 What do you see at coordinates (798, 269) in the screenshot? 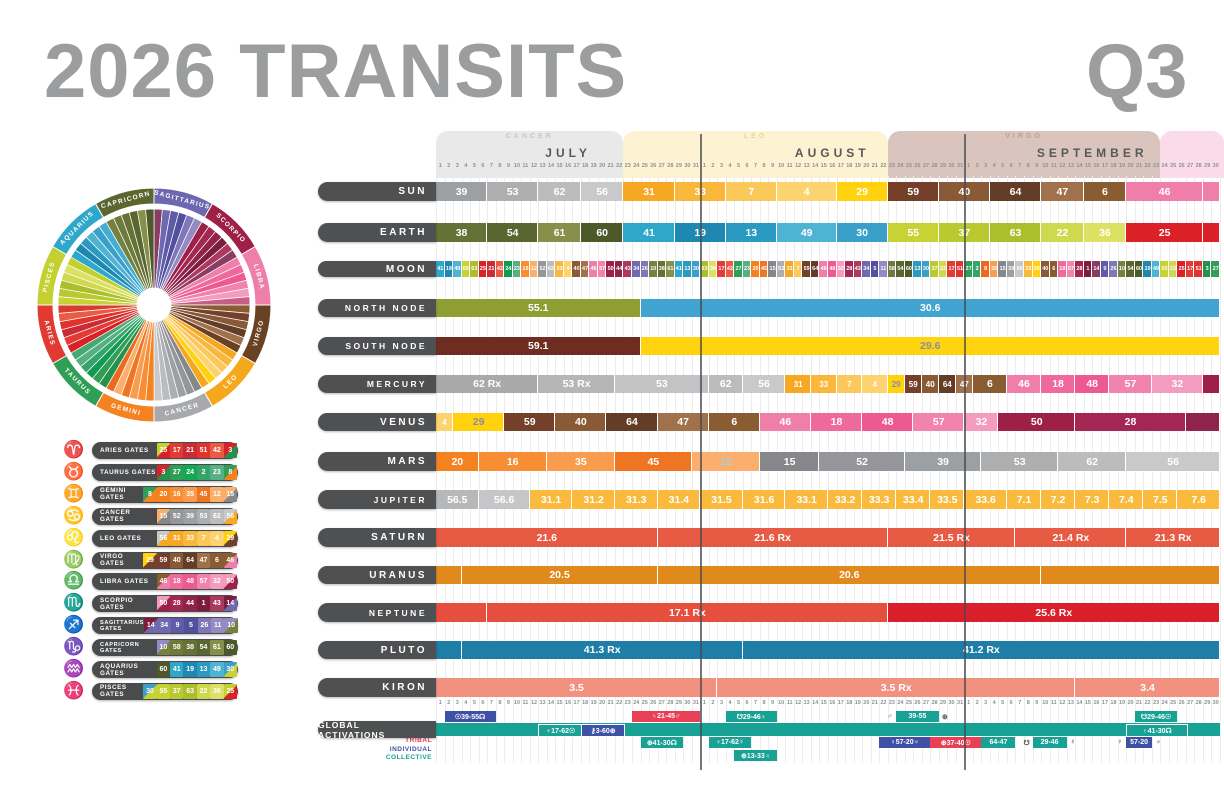
I see `moon-day-cell: 7` at bounding box center [798, 269].